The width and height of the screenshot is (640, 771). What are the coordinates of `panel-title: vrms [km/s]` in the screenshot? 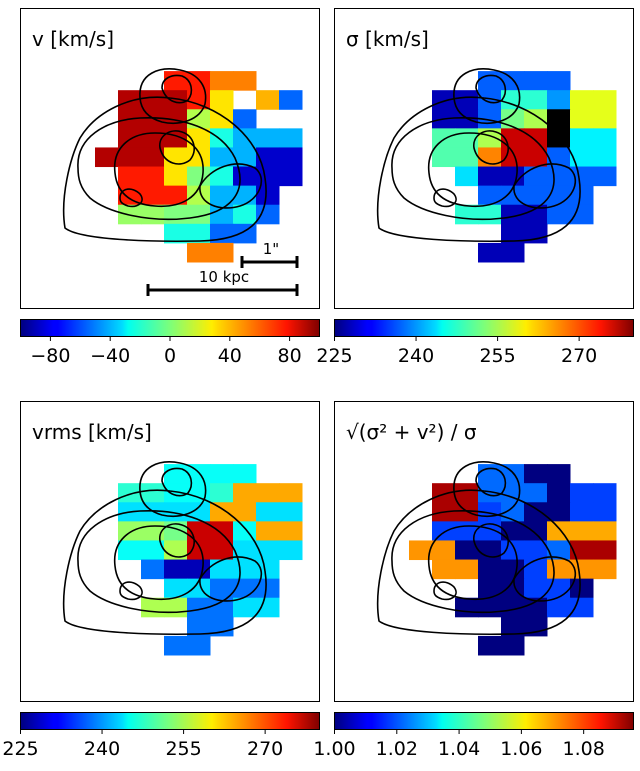 It's located at (92, 432).